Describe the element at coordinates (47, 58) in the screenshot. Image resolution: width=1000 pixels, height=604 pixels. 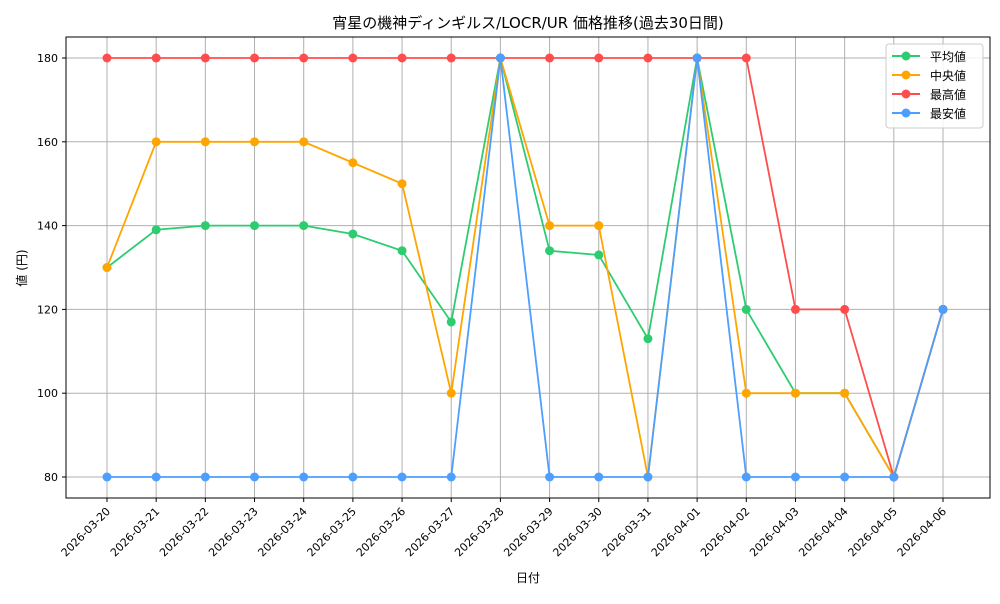
I see `y-tick-label: 180` at that location.